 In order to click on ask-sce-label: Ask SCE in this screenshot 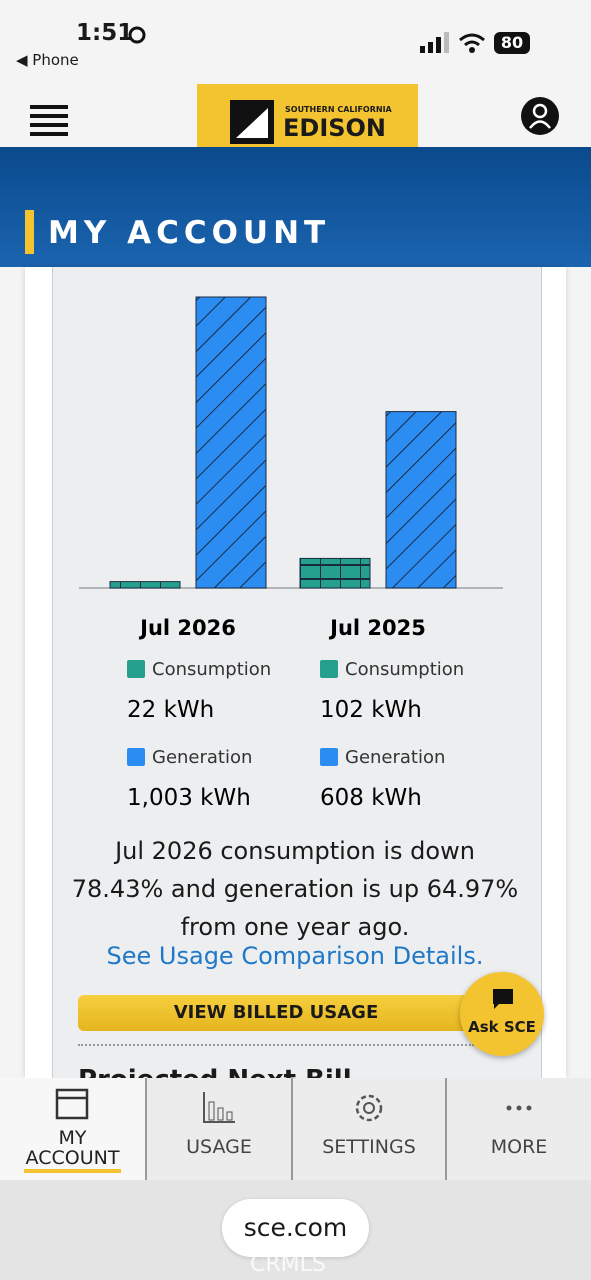, I will do `click(502, 1027)`.